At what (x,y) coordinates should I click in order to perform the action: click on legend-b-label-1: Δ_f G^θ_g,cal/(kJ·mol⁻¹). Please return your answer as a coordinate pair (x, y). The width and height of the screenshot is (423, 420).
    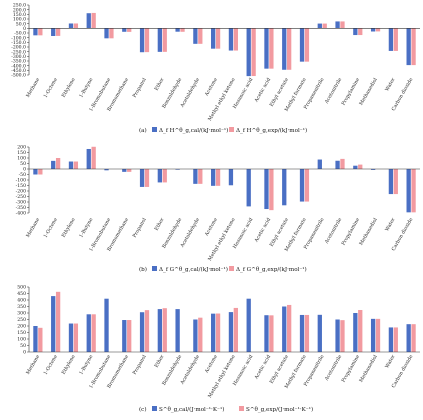
    Looking at the image, I should click on (193, 269).